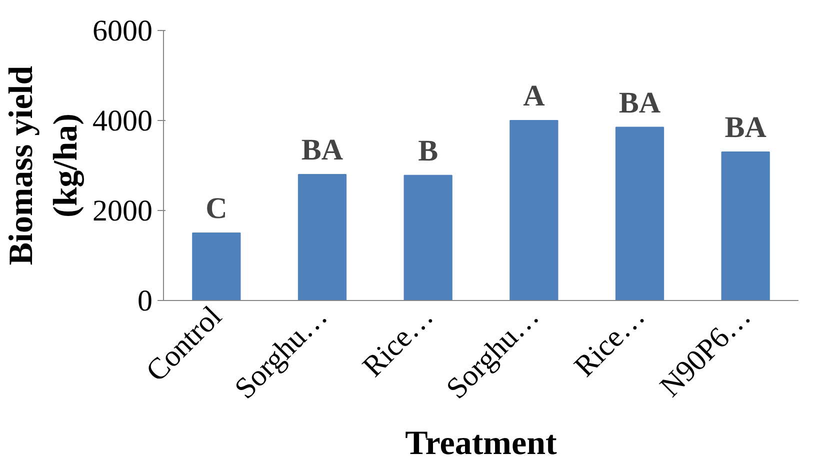 The image size is (813, 464). I want to click on data-label: A, so click(534, 96).